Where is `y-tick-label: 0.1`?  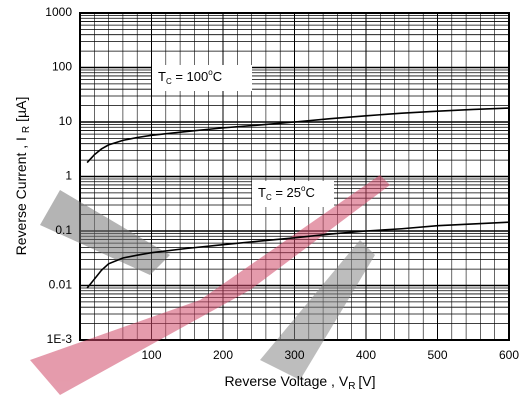
y-tick-label: 0.1 is located at coordinates (63, 230).